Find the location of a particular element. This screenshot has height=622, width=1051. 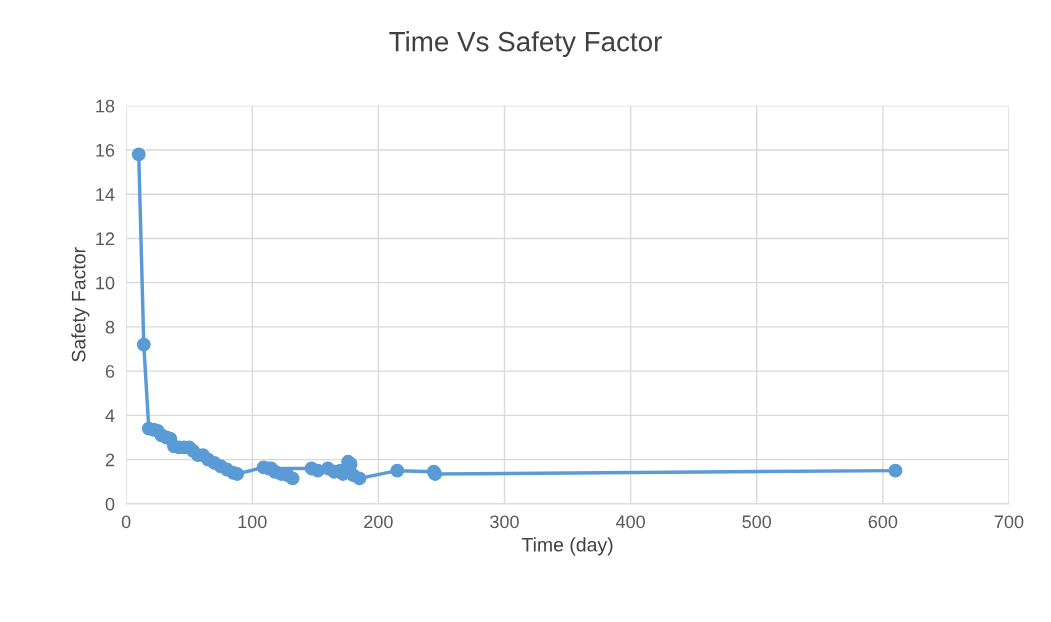

x-tick-label: 100 is located at coordinates (252, 522).